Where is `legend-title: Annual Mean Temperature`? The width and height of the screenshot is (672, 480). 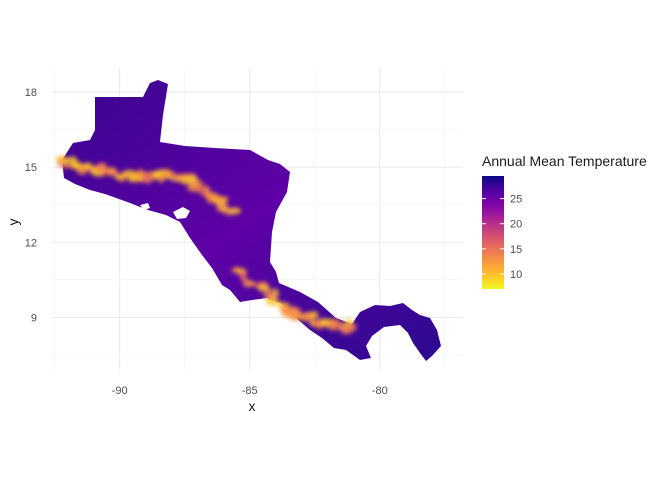 legend-title: Annual Mean Temperature is located at coordinates (564, 161).